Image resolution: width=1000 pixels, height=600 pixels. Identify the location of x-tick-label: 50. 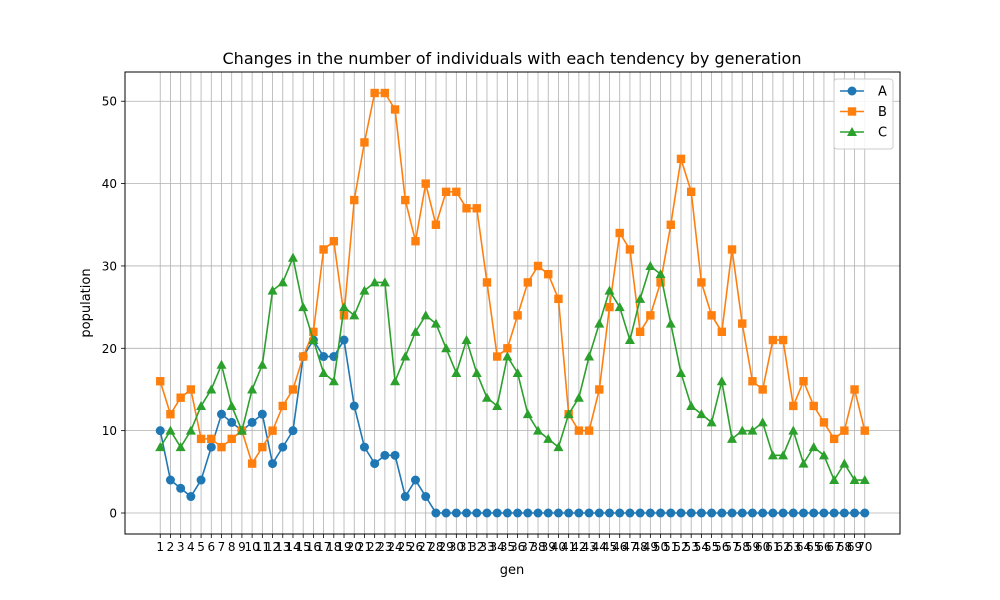
(660, 547).